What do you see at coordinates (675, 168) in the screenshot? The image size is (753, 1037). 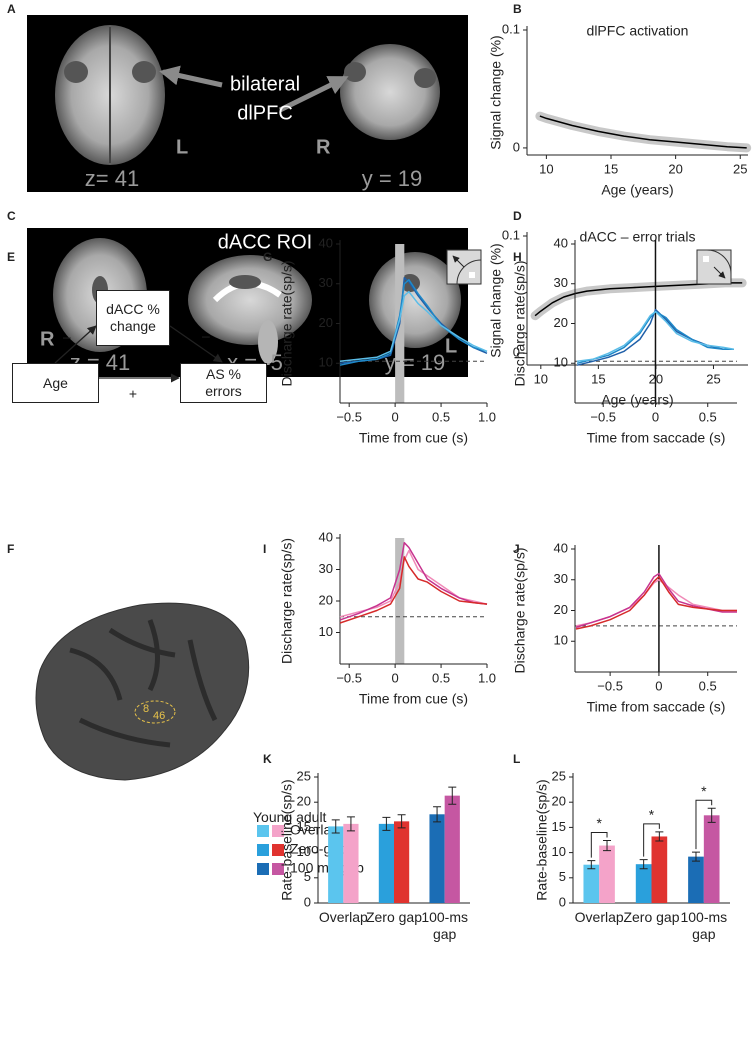 I see `x-tick-label: 20` at bounding box center [675, 168].